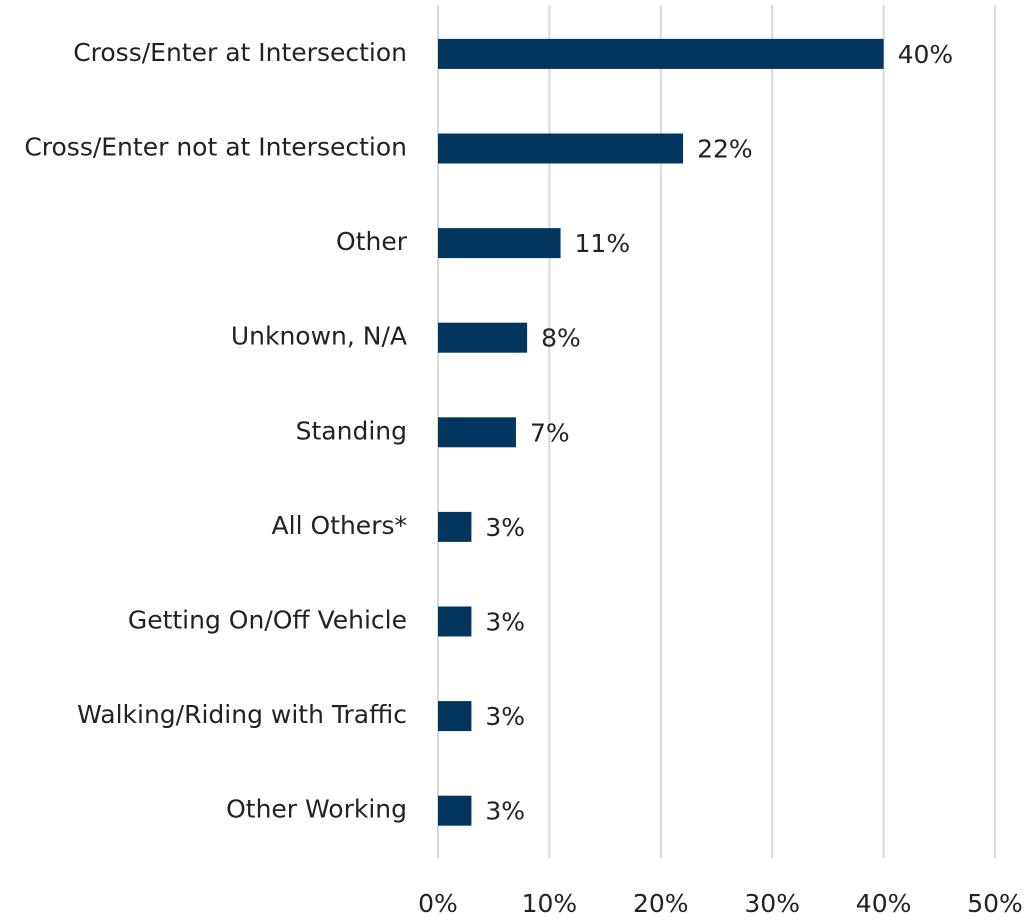 Image resolution: width=1027 pixels, height=920 pixels. What do you see at coordinates (550, 432) in the screenshot?
I see `data-label: 7%` at bounding box center [550, 432].